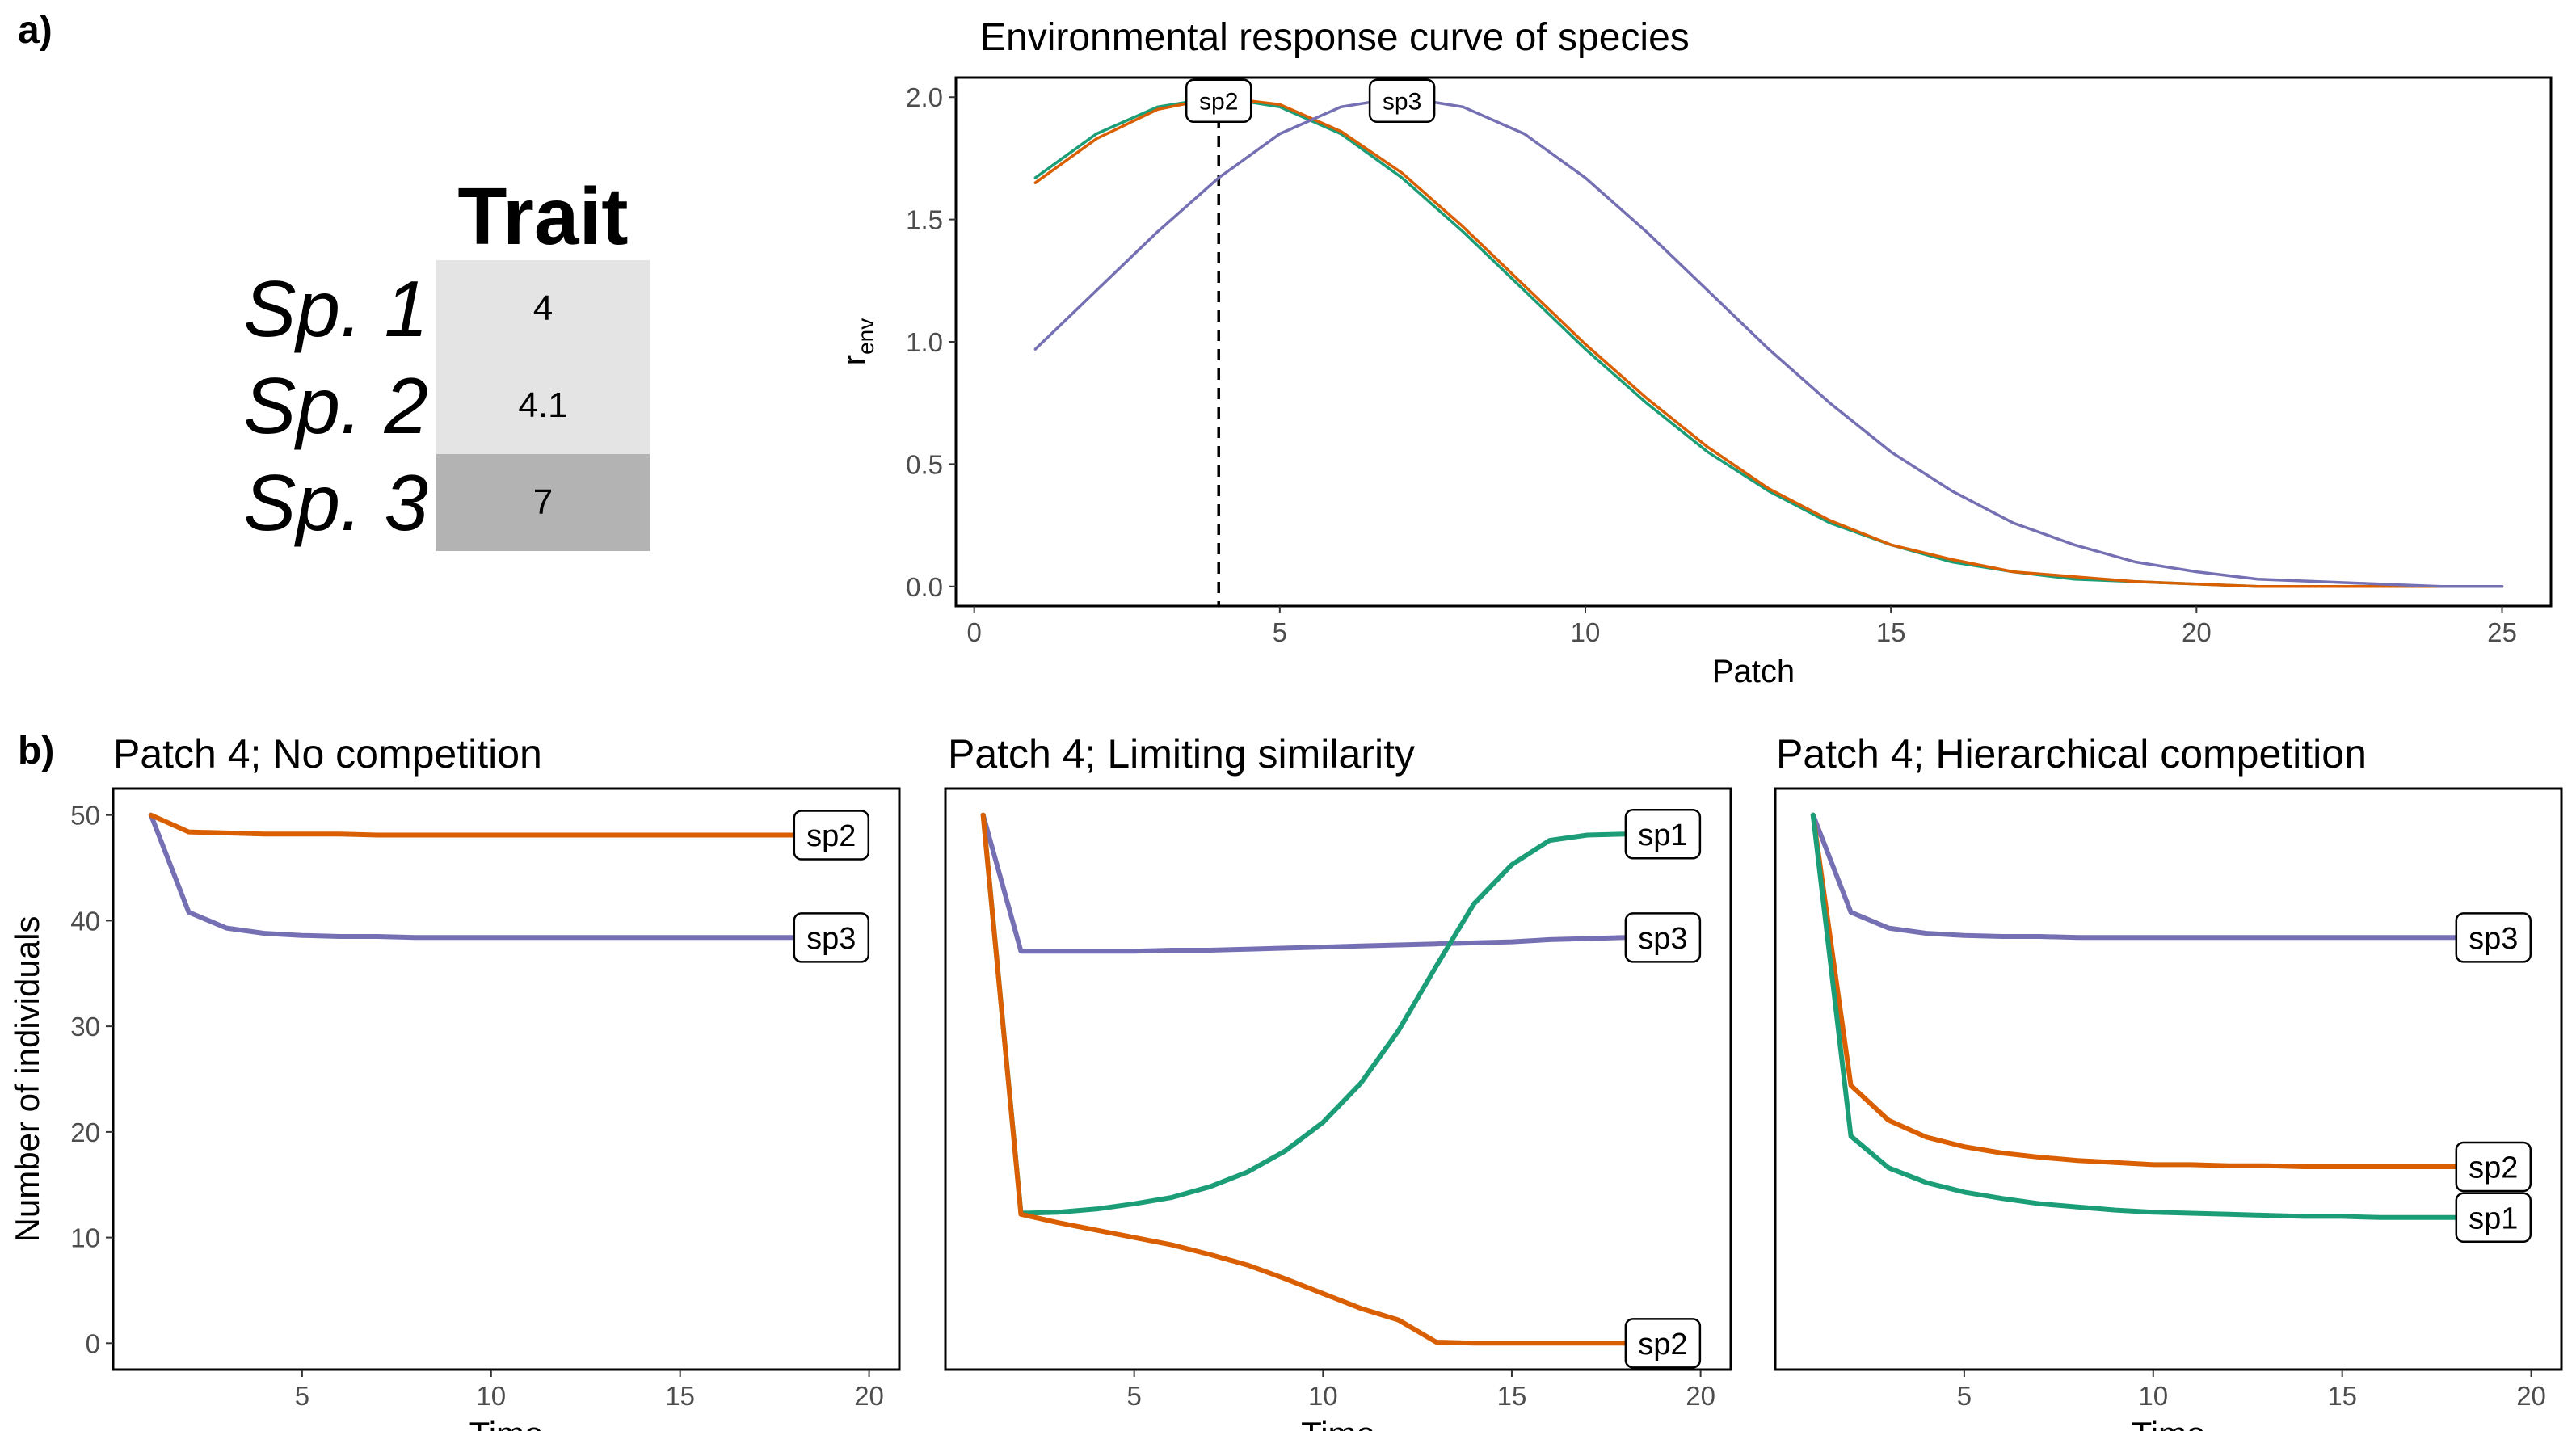 Image resolution: width=2576 pixels, height=1431 pixels. What do you see at coordinates (974, 632) in the screenshot?
I see `x-tick-label: 0` at bounding box center [974, 632].